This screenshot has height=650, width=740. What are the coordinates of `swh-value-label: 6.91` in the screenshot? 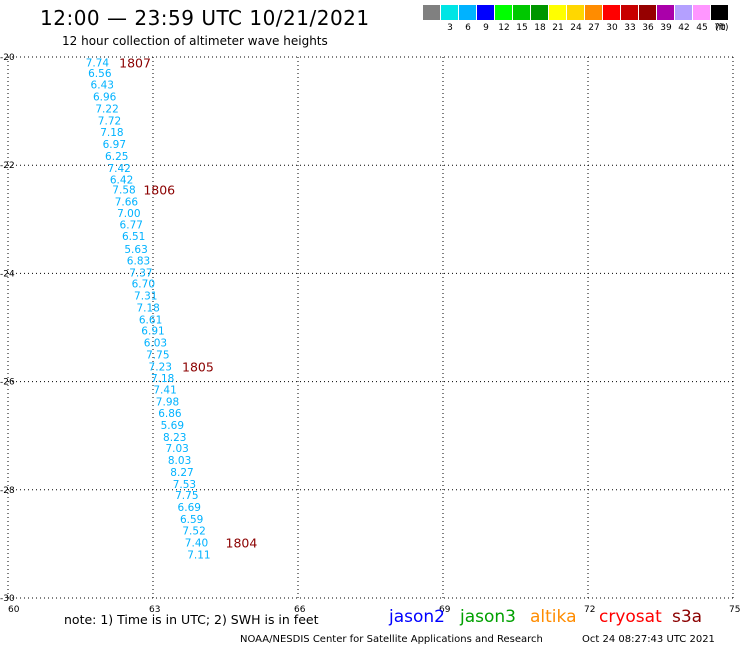 It's located at (152, 332).